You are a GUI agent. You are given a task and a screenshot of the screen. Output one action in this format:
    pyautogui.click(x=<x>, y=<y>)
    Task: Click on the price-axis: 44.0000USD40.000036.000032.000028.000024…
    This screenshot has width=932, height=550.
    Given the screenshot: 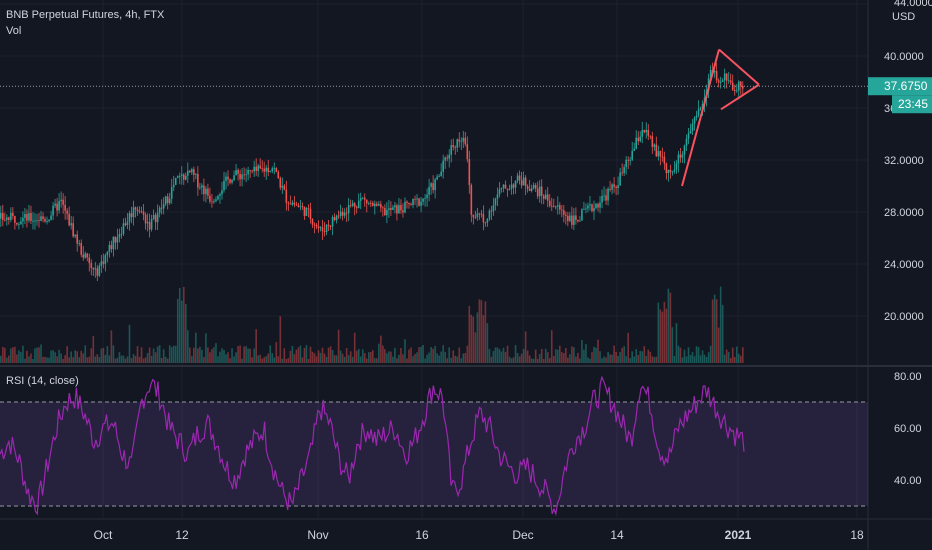 What is the action you would take?
    pyautogui.click(x=900, y=243)
    